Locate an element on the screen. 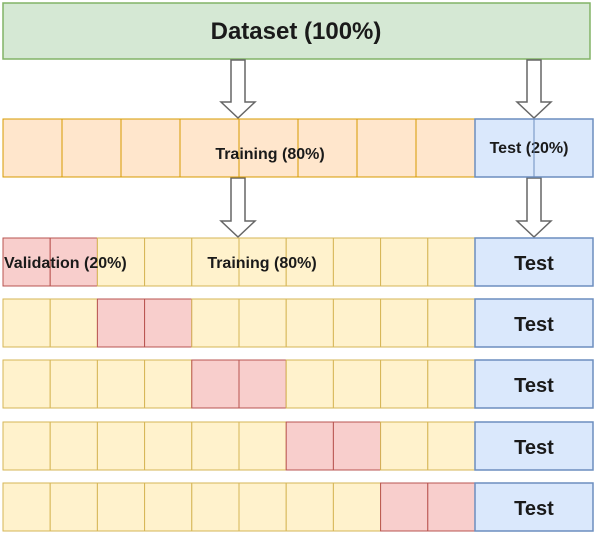 This screenshot has width=595, height=533. fold-training-label: Training (80%) is located at coordinates (261, 263).